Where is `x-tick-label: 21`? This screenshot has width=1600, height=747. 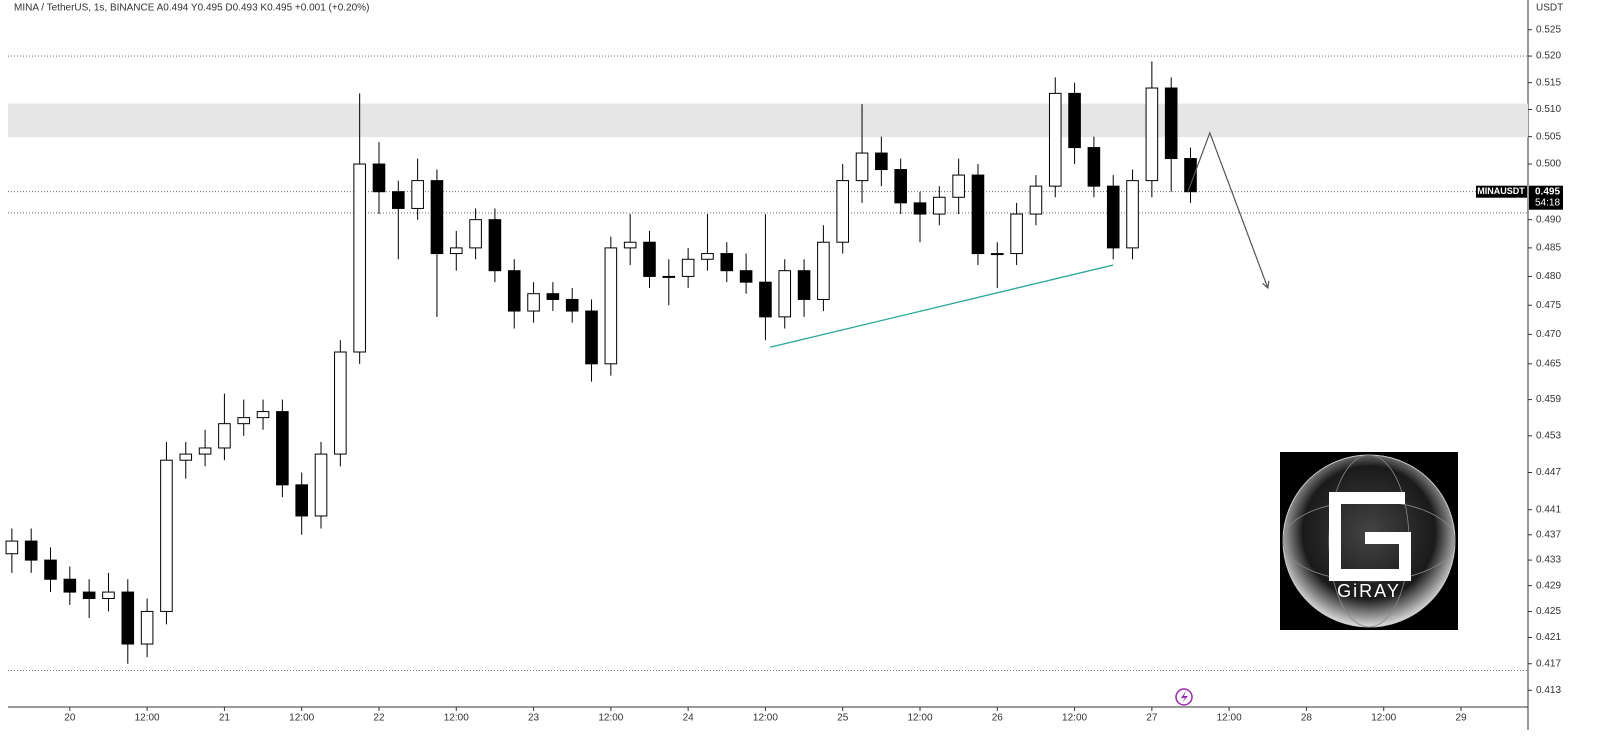
x-tick-label: 21 is located at coordinates (225, 718).